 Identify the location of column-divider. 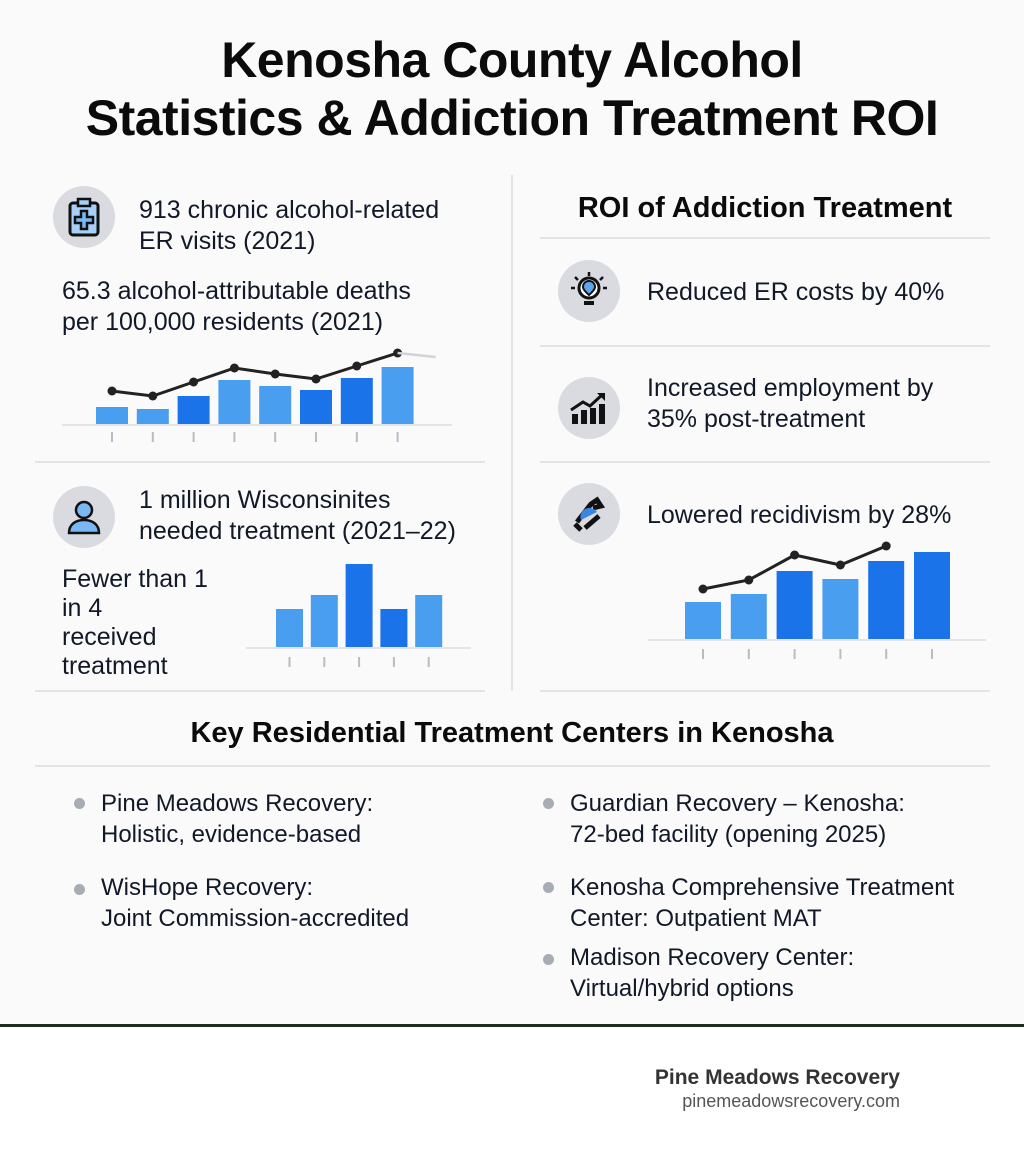
(512, 433).